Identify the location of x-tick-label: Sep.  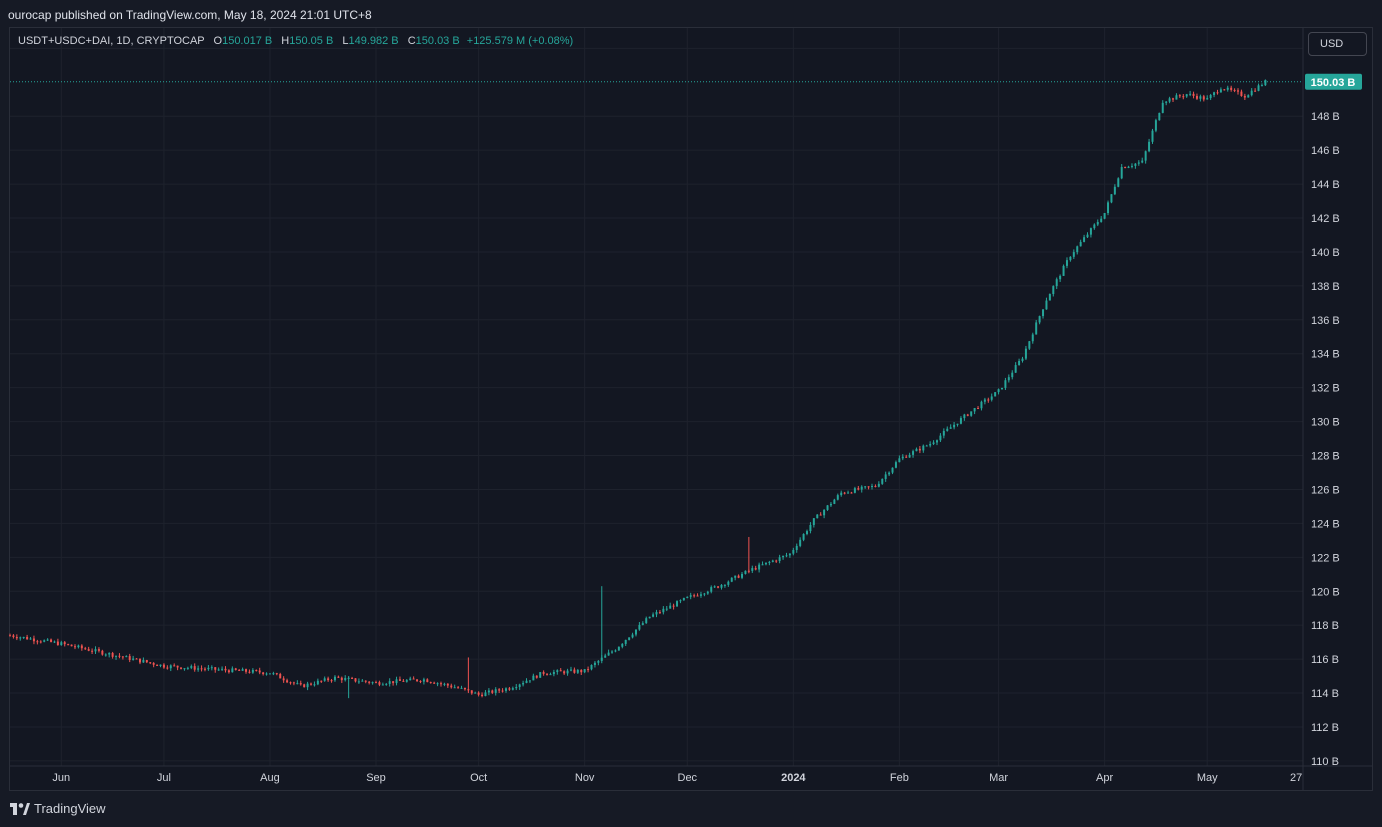
(376, 778).